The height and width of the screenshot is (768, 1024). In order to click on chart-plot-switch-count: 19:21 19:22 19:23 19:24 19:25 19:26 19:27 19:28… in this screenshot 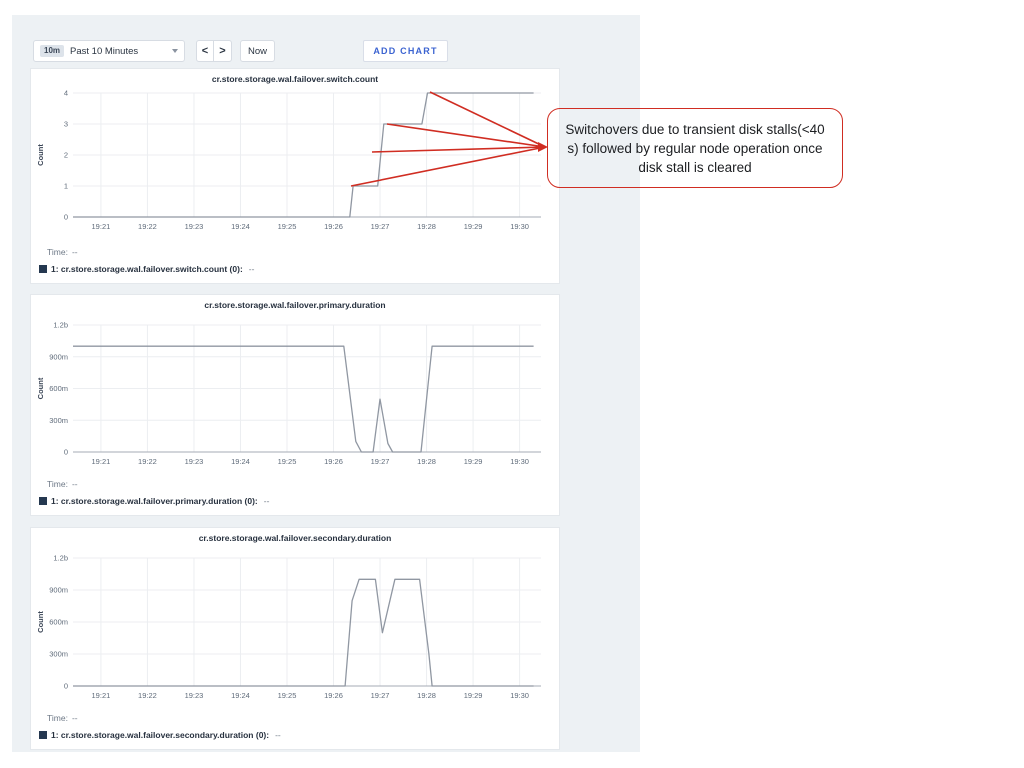, I will do `click(296, 177)`.